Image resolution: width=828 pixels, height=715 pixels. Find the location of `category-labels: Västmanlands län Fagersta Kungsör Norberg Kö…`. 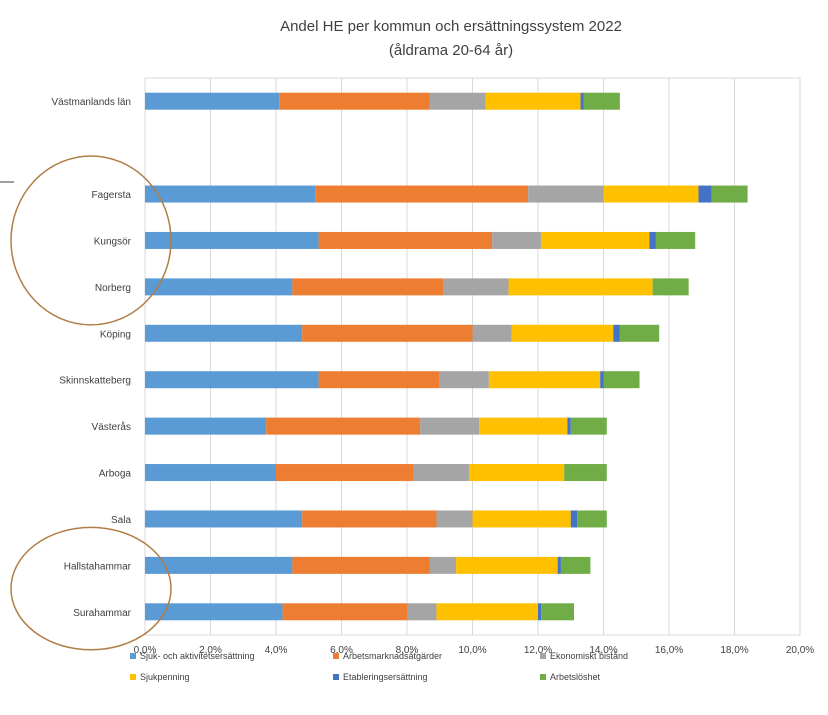

category-labels: Västmanlands län Fagersta Kungsör Norberg Kö… is located at coordinates (92, 358).